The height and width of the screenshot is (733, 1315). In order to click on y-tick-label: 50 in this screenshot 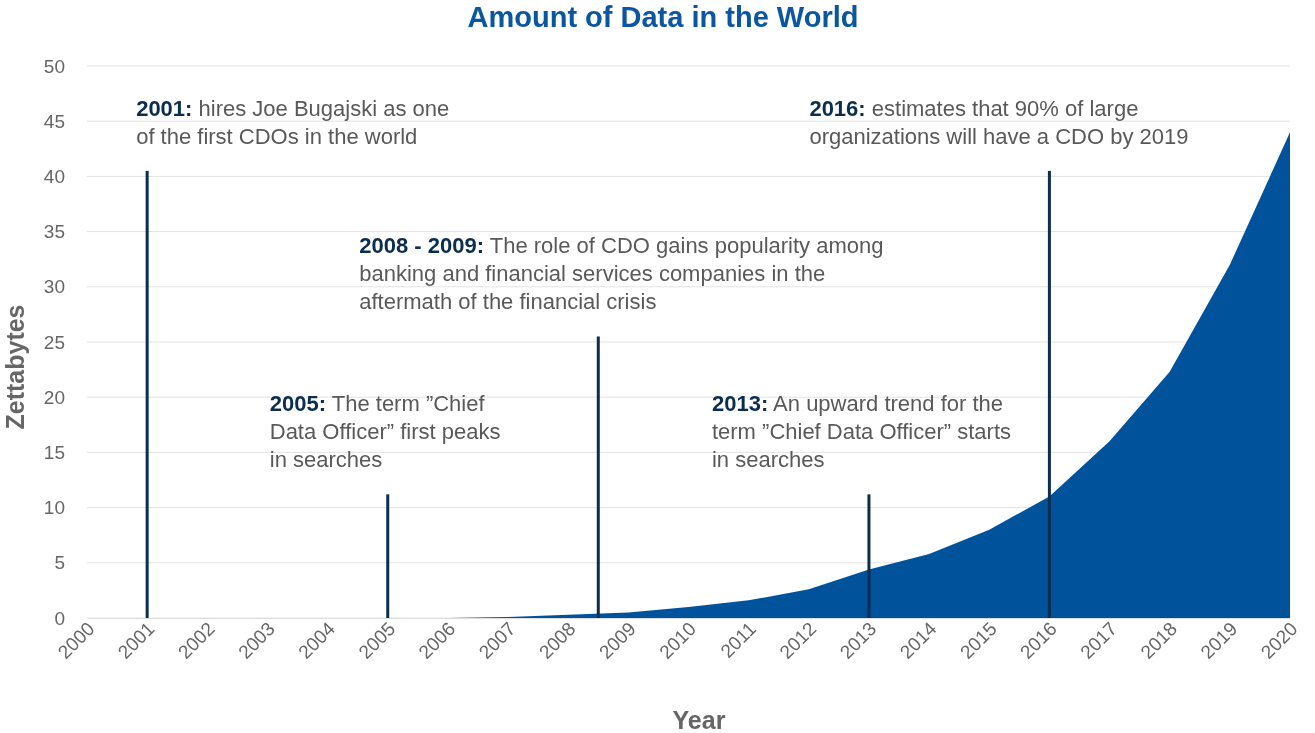, I will do `click(54, 66)`.